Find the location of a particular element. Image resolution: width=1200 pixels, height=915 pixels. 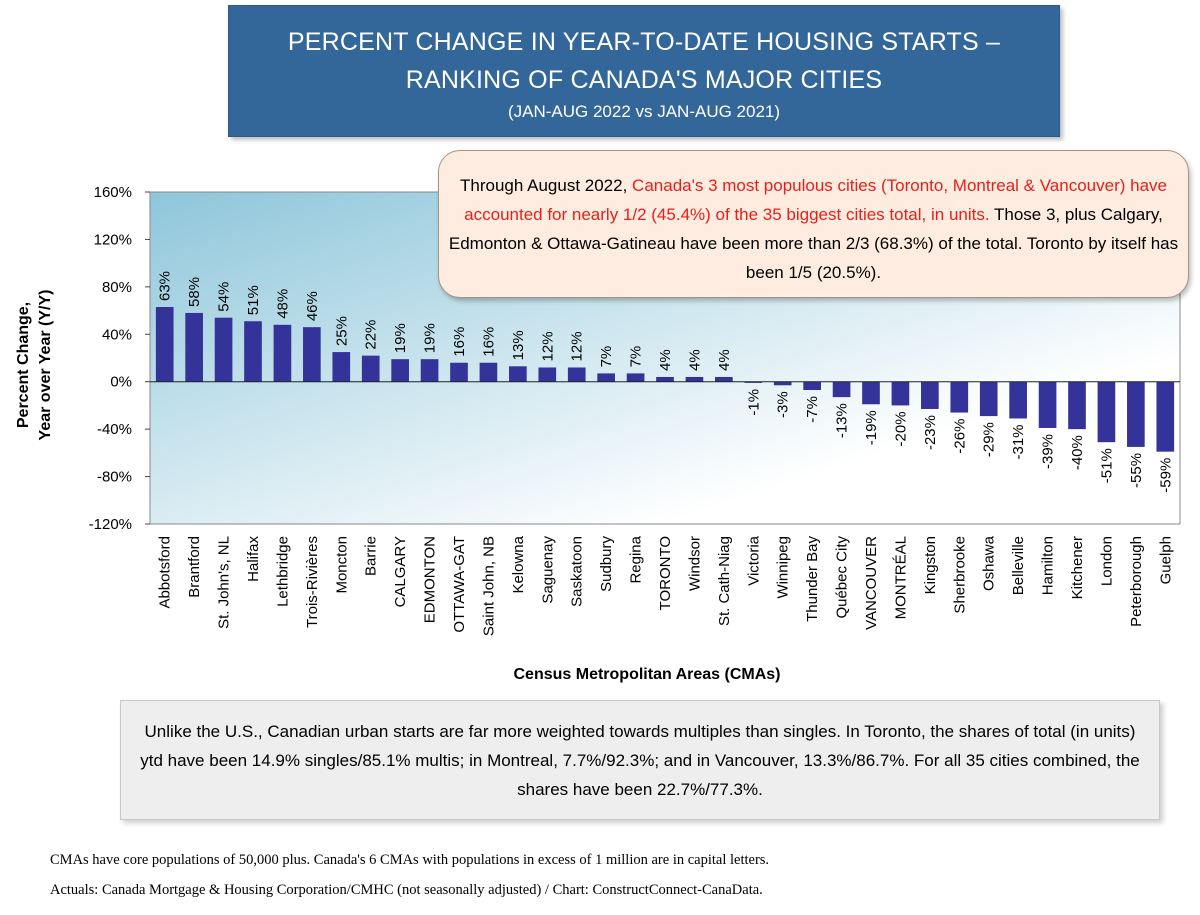

category-label: Guelph is located at coordinates (1165, 560).